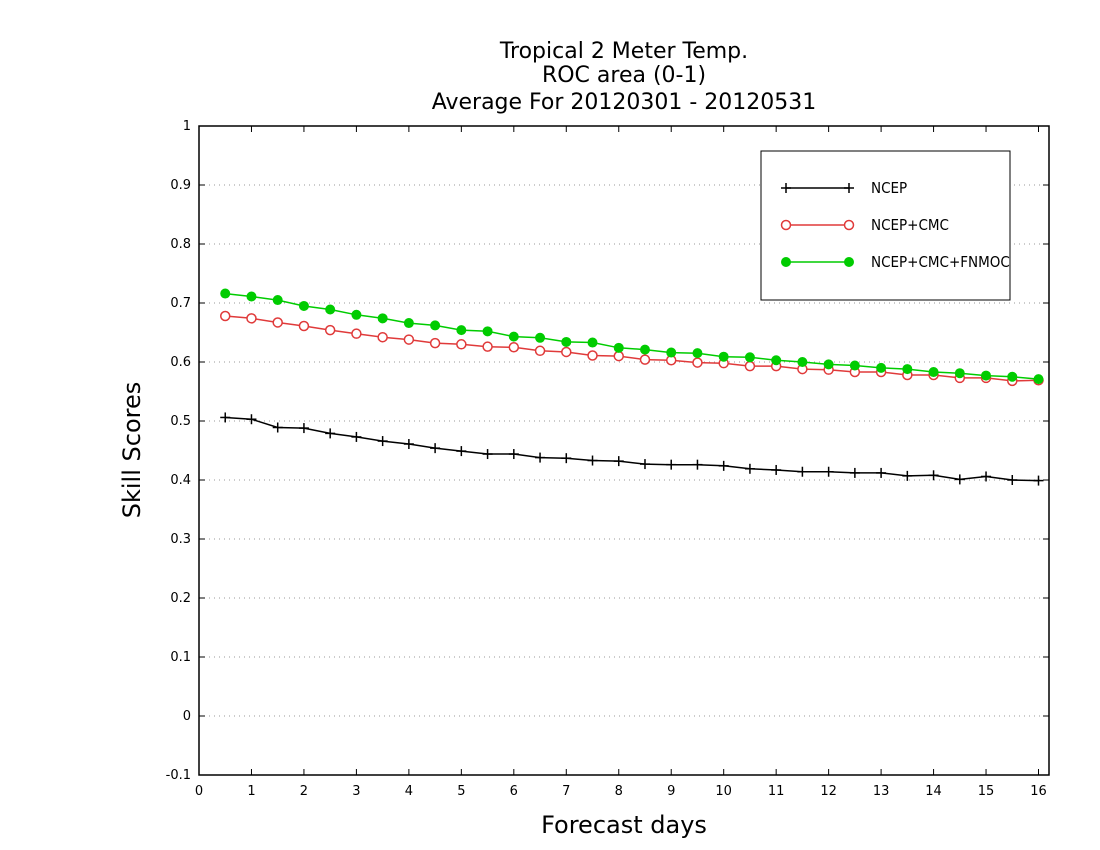 The height and width of the screenshot is (850, 1100). Describe the element at coordinates (461, 791) in the screenshot. I see `x-tick-label: 5` at that location.